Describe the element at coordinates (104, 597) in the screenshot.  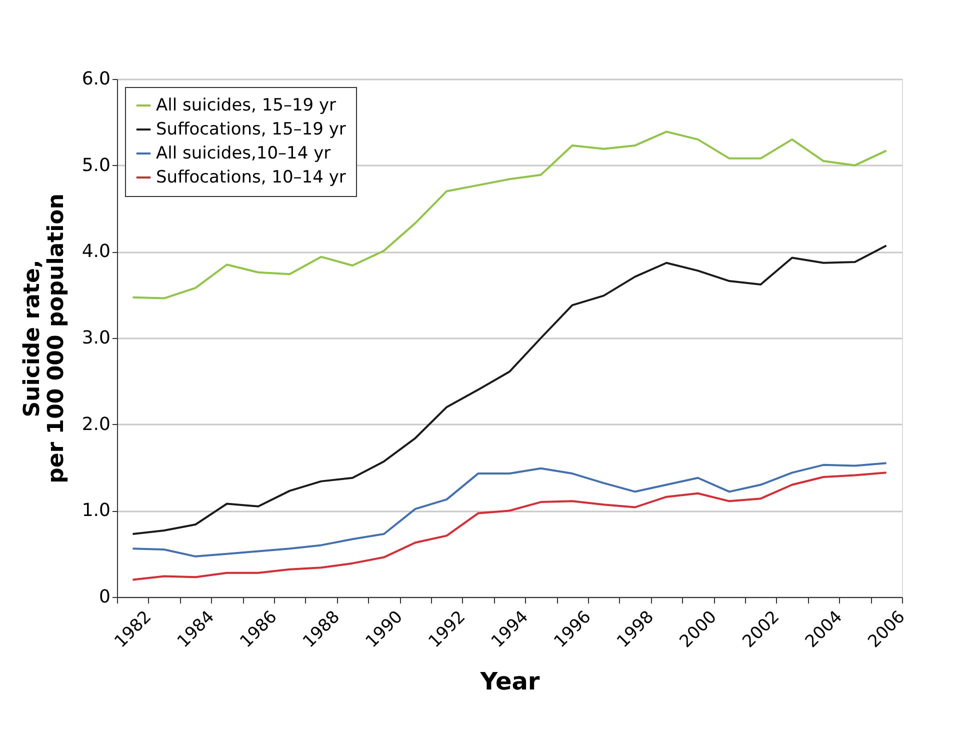
I see `y-tick-label: 0` at that location.